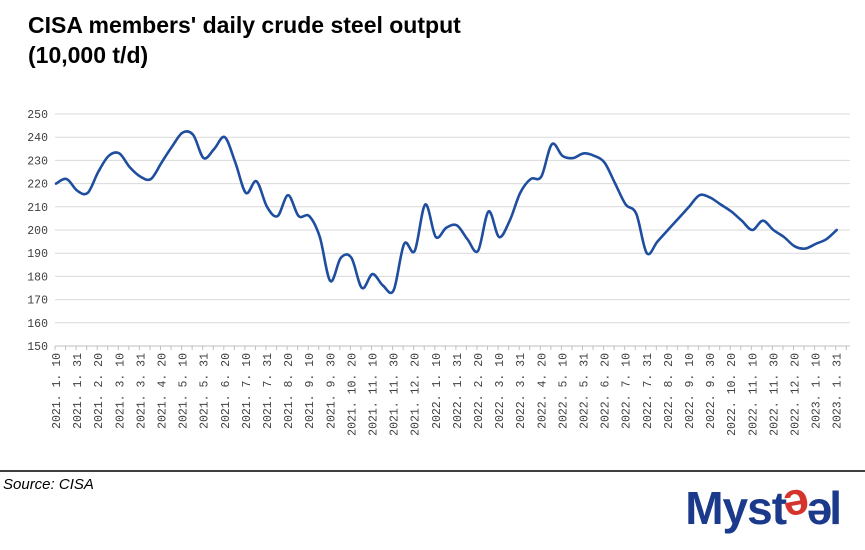  Describe the element at coordinates (141, 391) in the screenshot. I see `x-tick-label: 2021. 3. 31` at that location.